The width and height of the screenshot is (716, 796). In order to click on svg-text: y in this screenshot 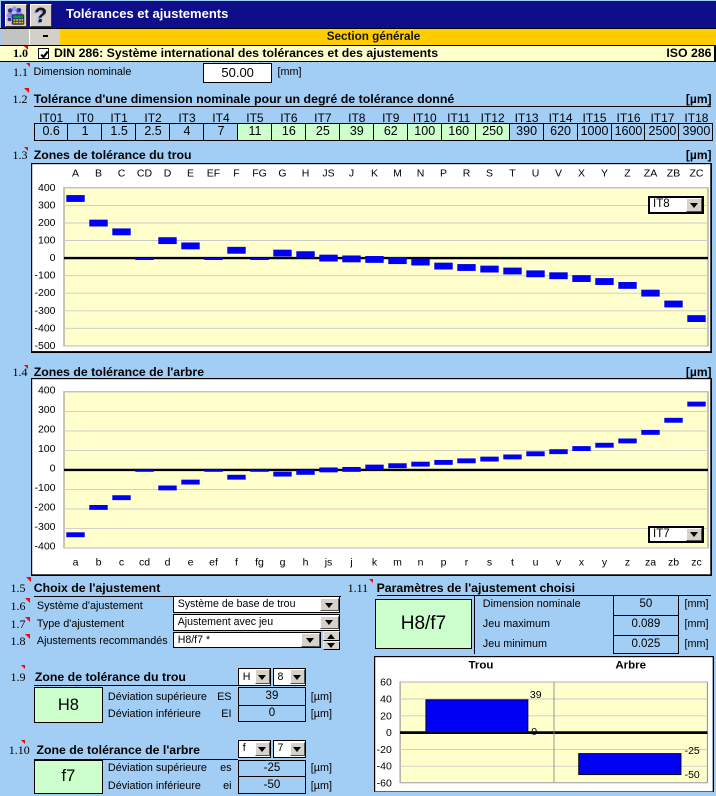, I will do `click(605, 563)`.